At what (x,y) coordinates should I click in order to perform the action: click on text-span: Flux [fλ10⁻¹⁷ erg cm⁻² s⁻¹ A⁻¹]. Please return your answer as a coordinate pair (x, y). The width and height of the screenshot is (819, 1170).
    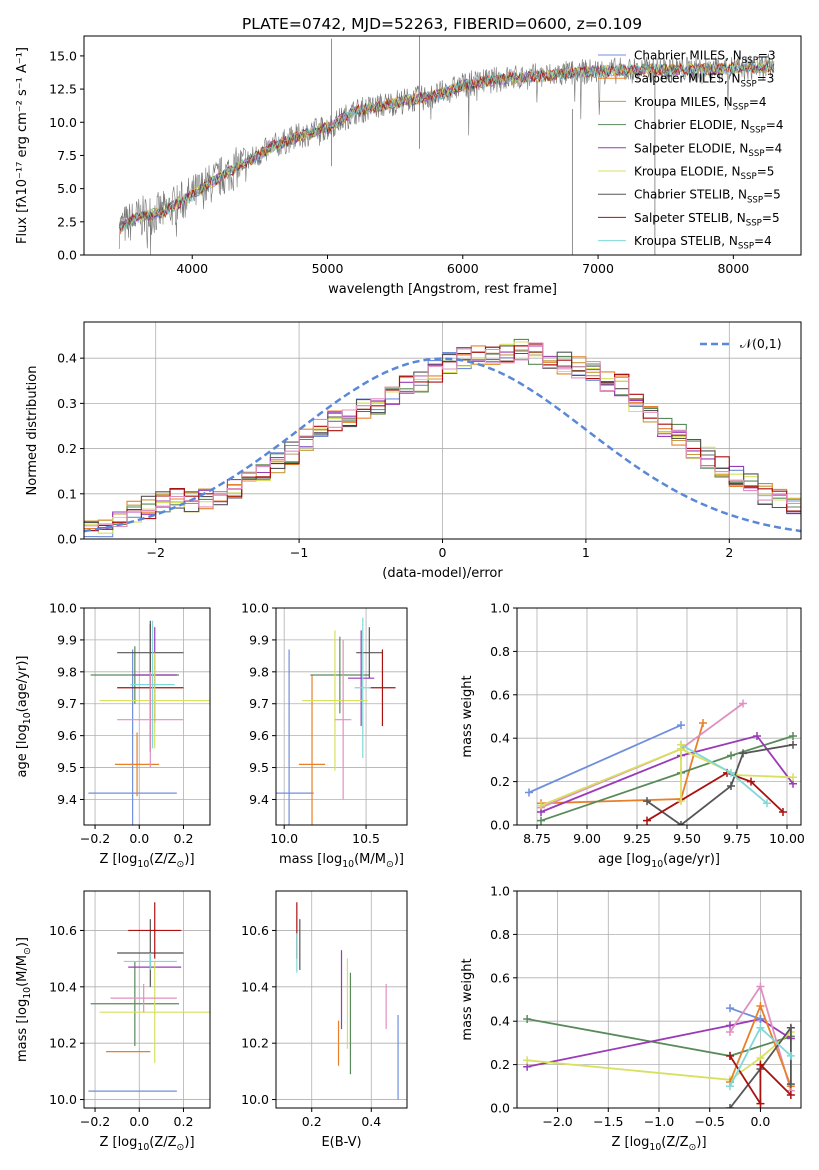
    Looking at the image, I should click on (22, 145).